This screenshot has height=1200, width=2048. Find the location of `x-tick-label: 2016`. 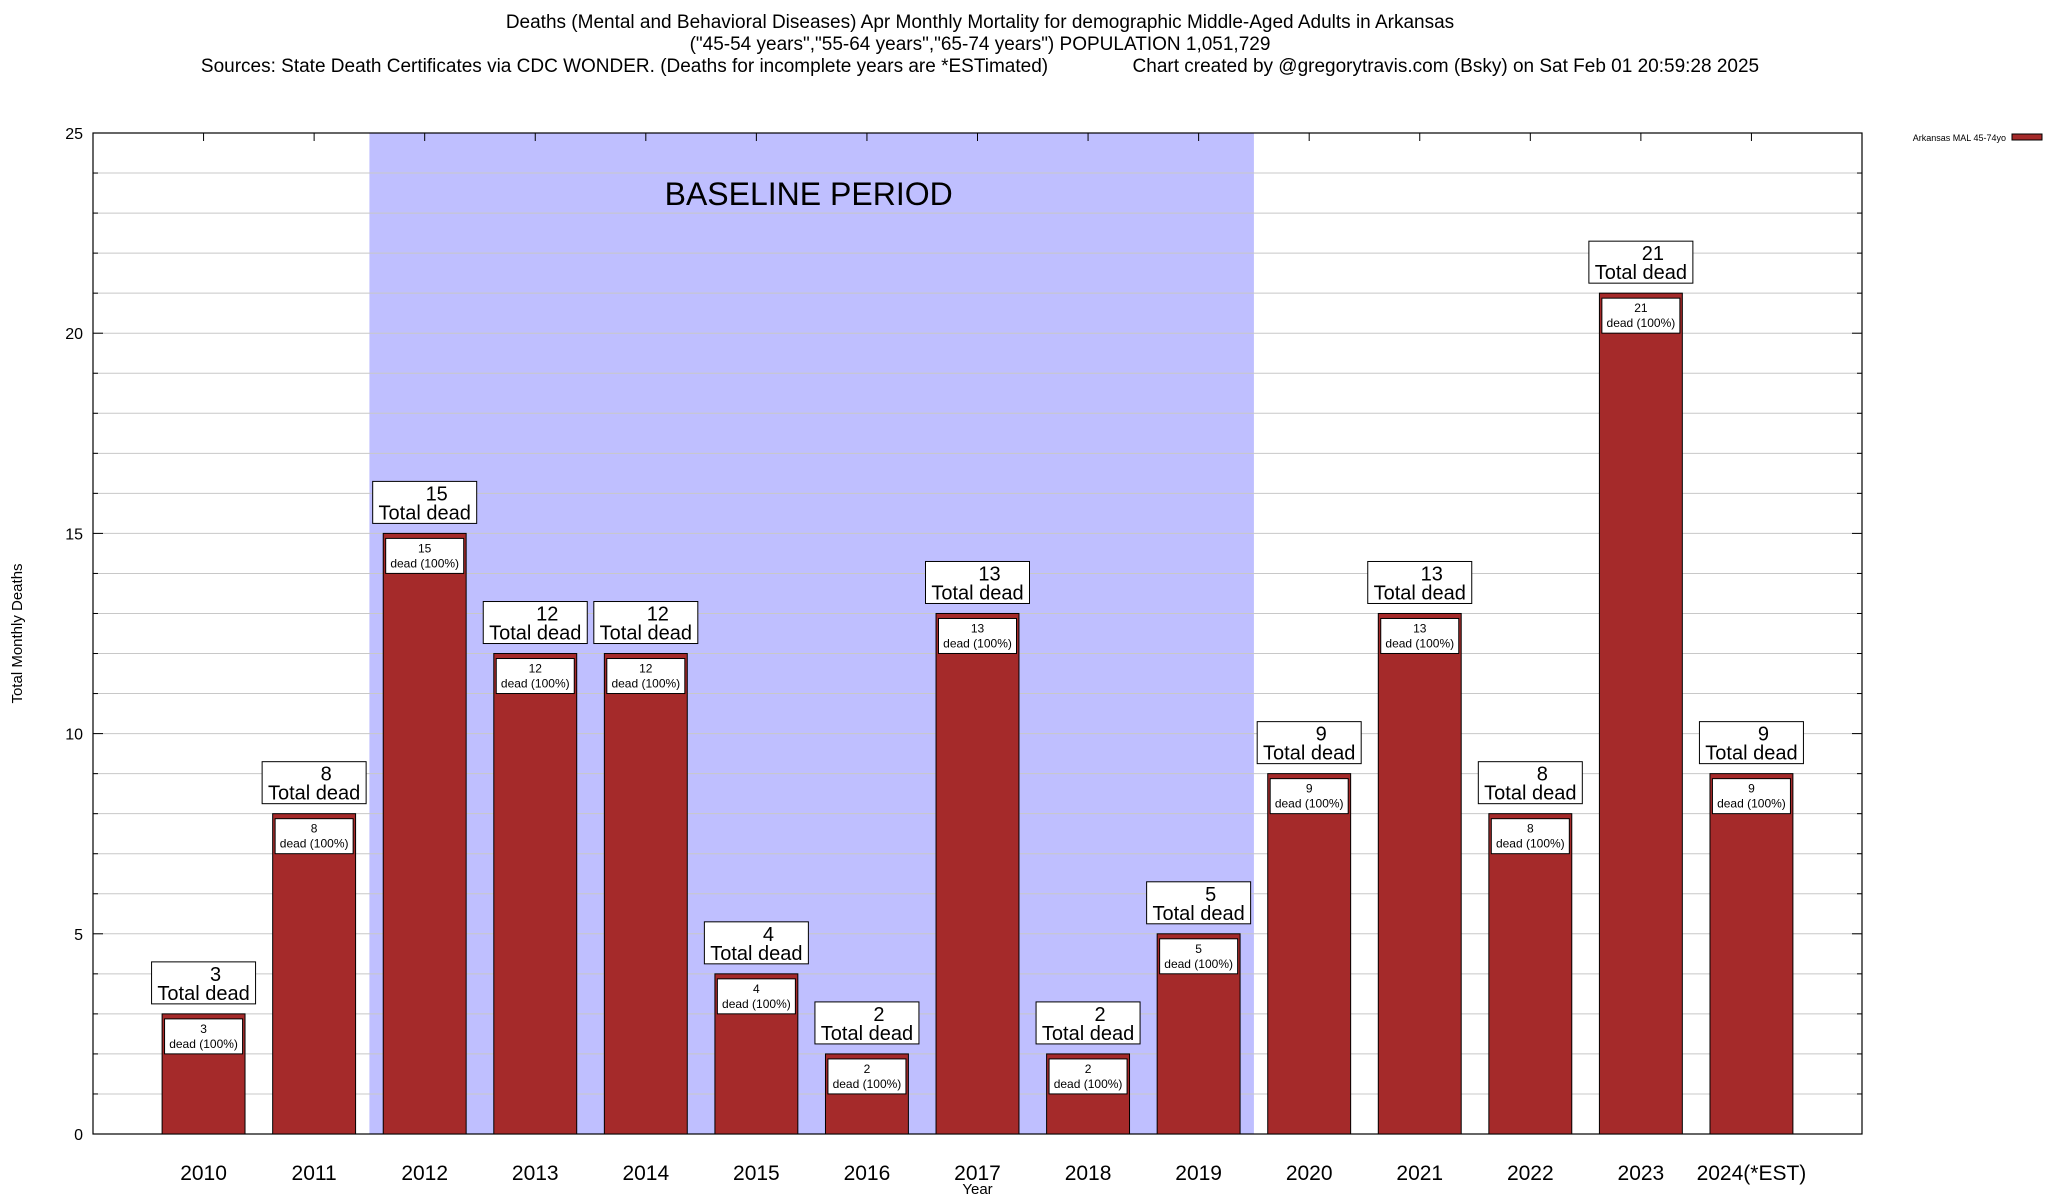

x-tick-label: 2016 is located at coordinates (867, 1173).